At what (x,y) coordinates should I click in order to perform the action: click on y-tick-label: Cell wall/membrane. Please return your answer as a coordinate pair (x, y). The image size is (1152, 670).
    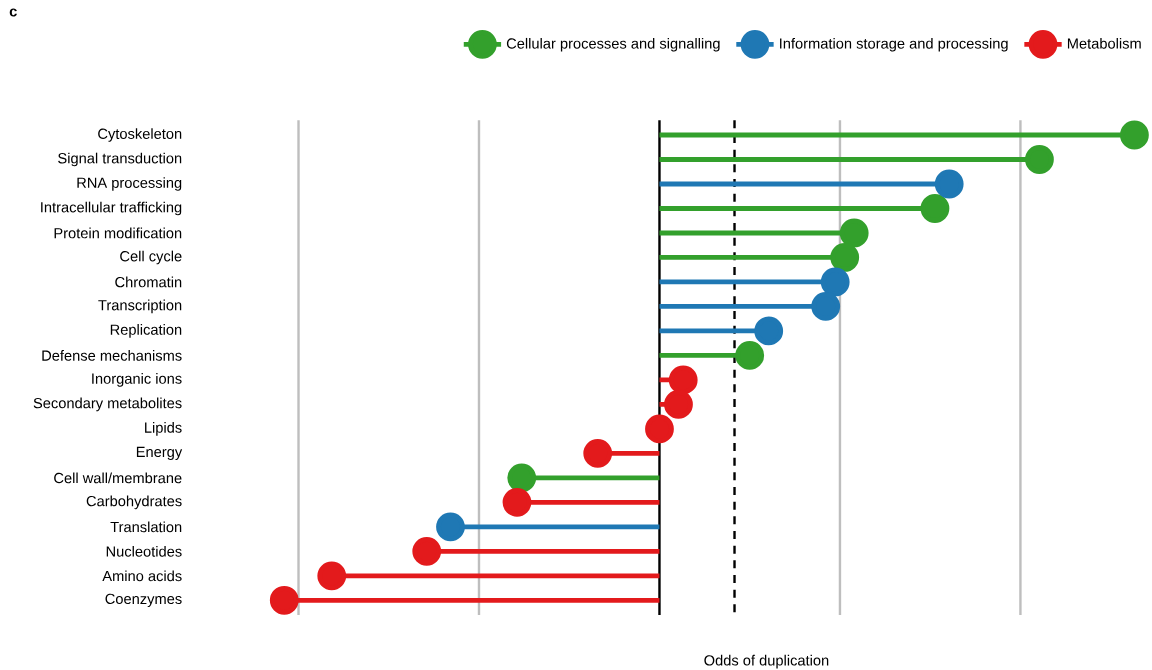
    Looking at the image, I should click on (118, 478).